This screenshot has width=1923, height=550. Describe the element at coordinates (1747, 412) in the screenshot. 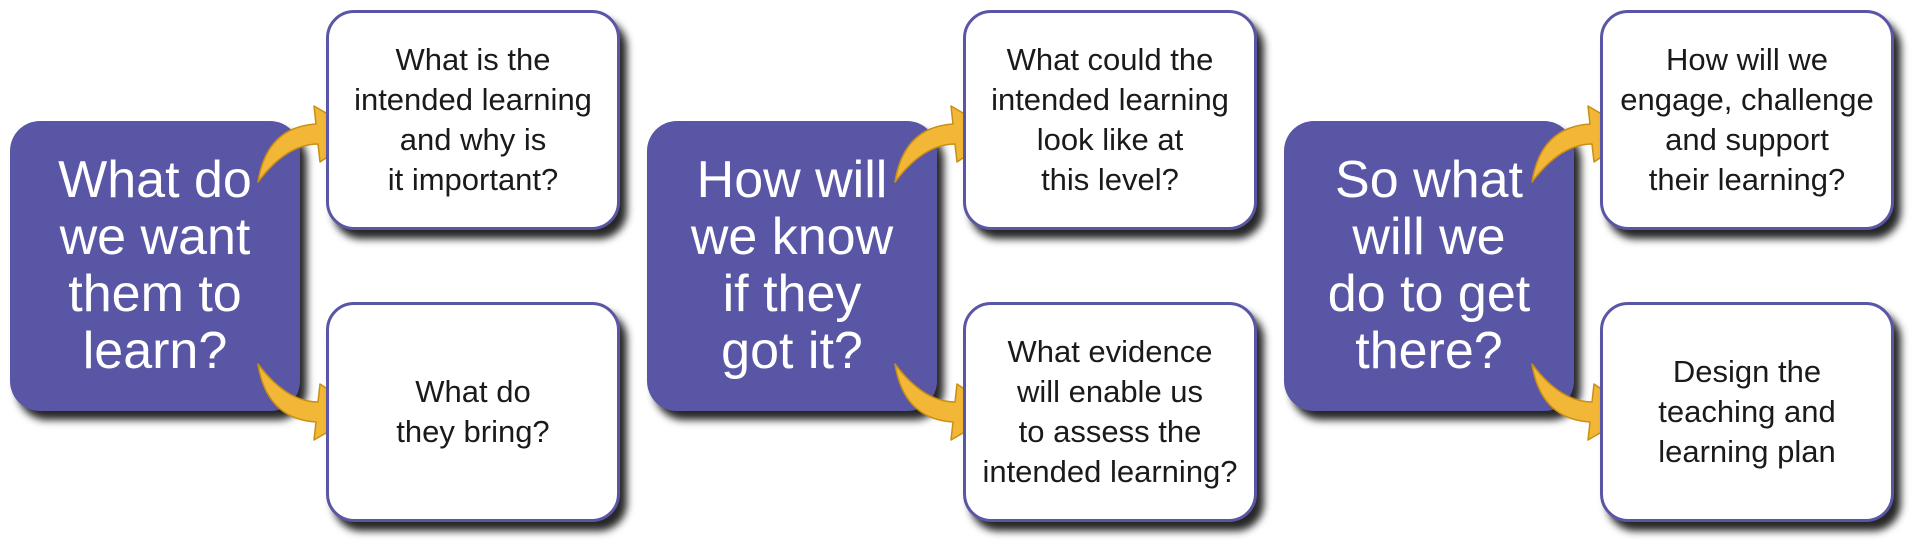

I see `sub-question-design-plan: Design the teaching and learning plan` at that location.